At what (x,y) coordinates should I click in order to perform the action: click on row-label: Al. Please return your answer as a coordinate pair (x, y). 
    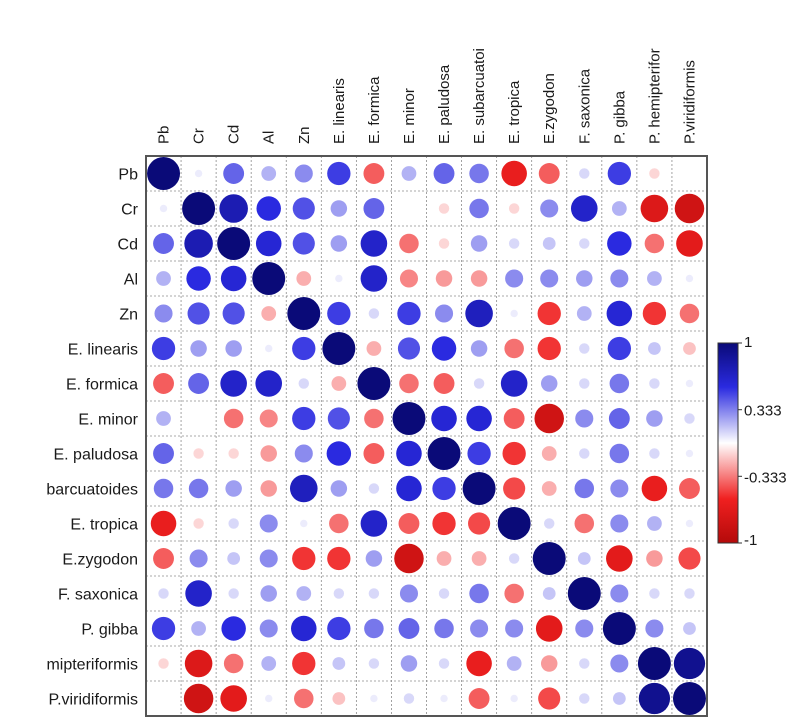
    Looking at the image, I should click on (131, 280).